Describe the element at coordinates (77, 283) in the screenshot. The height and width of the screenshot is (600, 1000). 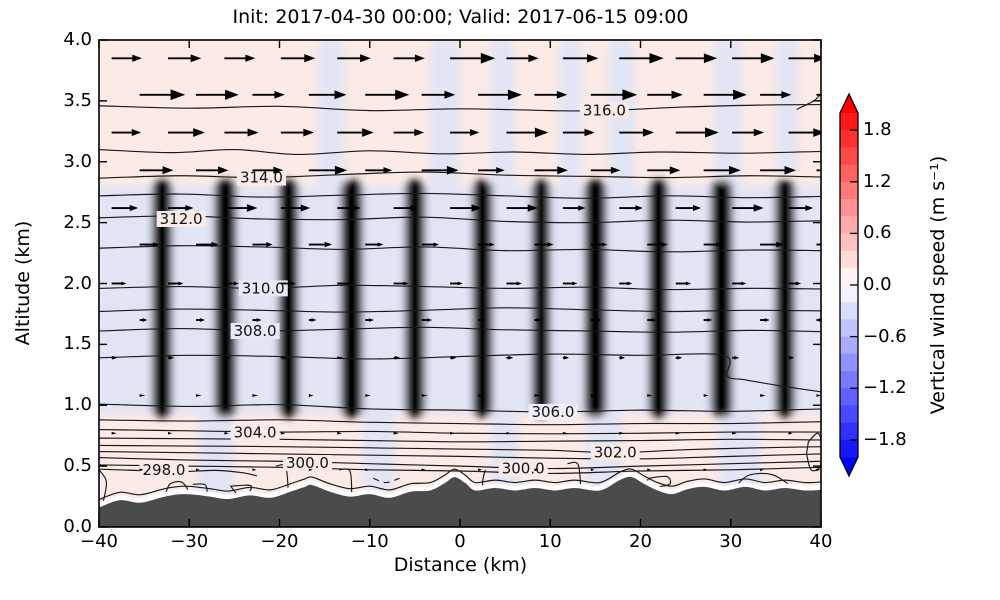
I see `y-tick-label: 2.0` at that location.